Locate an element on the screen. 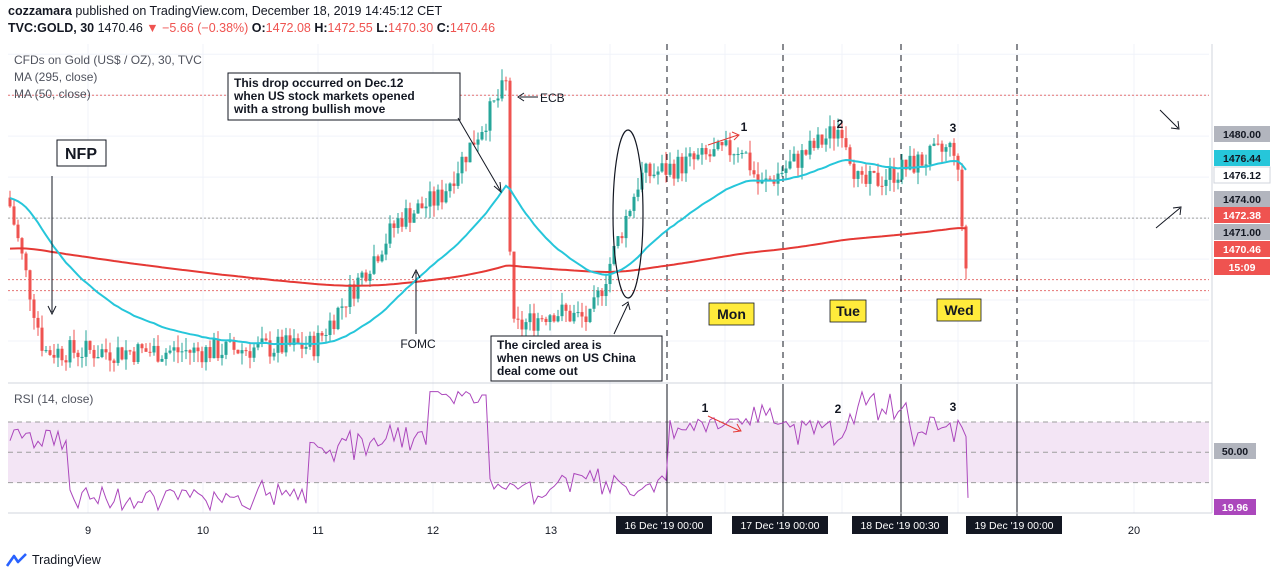  time-tick: 10 is located at coordinates (203, 531).